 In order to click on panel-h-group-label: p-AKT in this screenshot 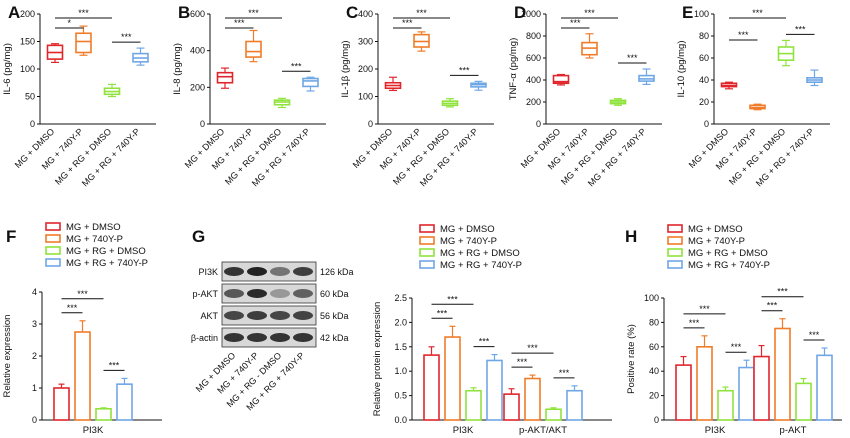, I will do `click(793, 430)`.